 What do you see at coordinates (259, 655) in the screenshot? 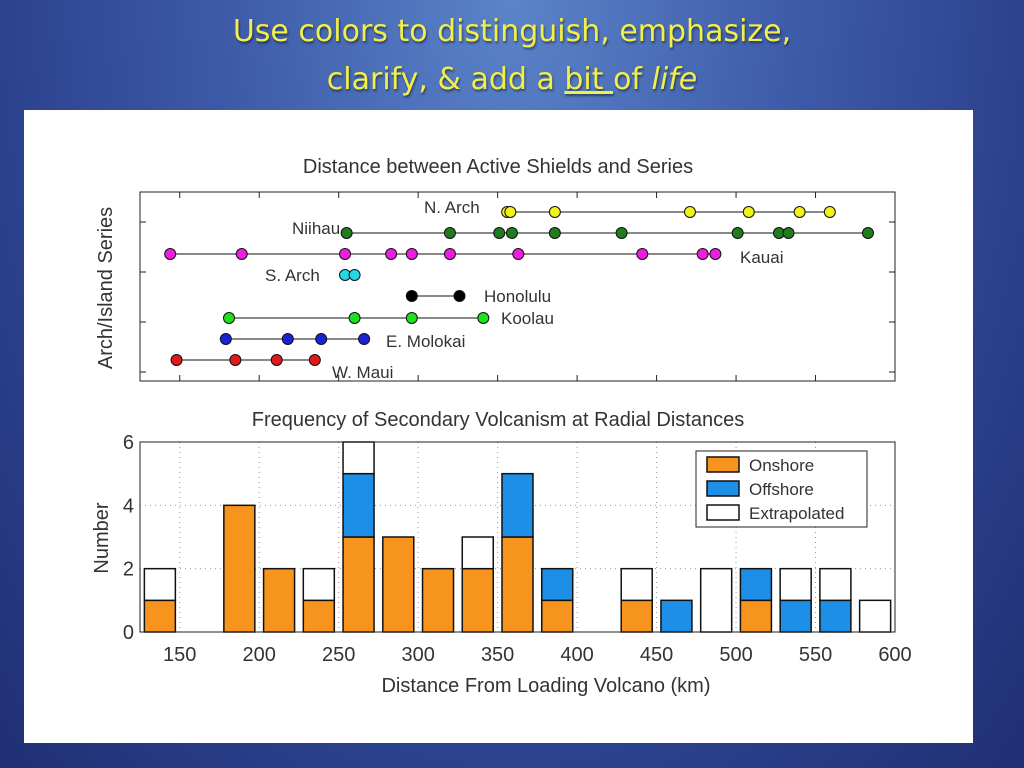
I see `frequency-xtick-label: 200` at bounding box center [259, 655].